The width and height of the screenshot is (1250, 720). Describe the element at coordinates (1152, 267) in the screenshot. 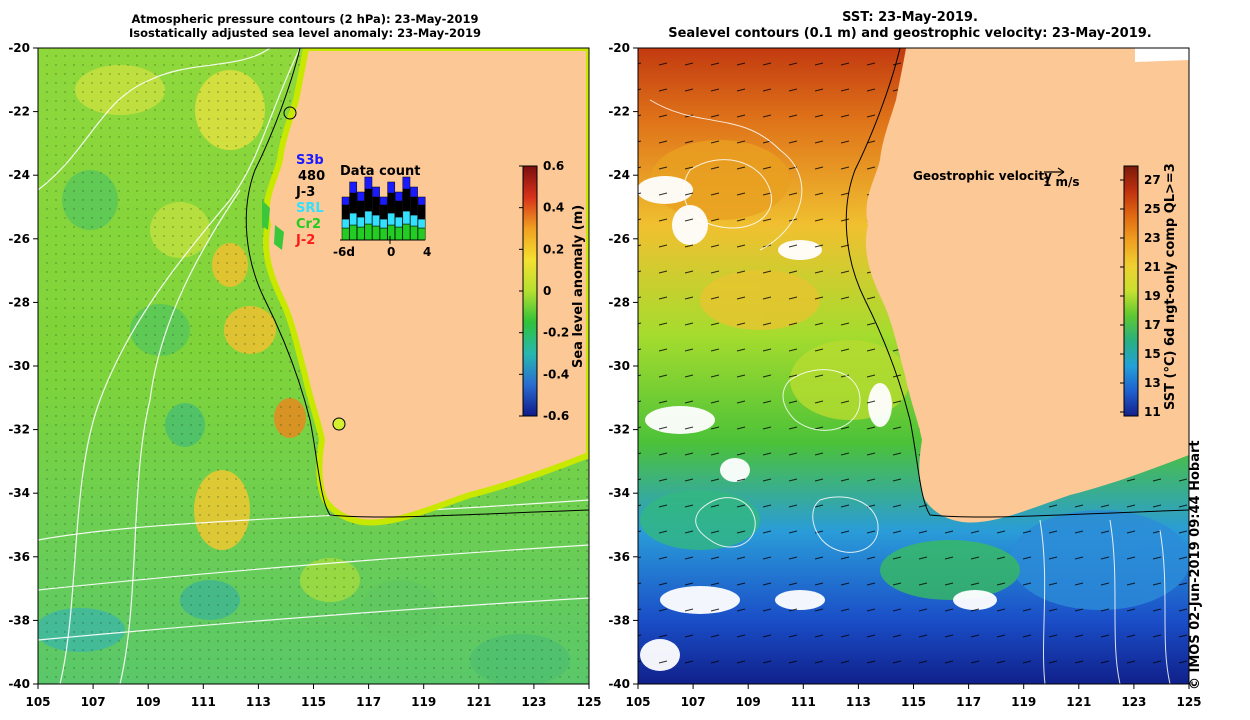

I see `sst-tick-3: 21` at that location.